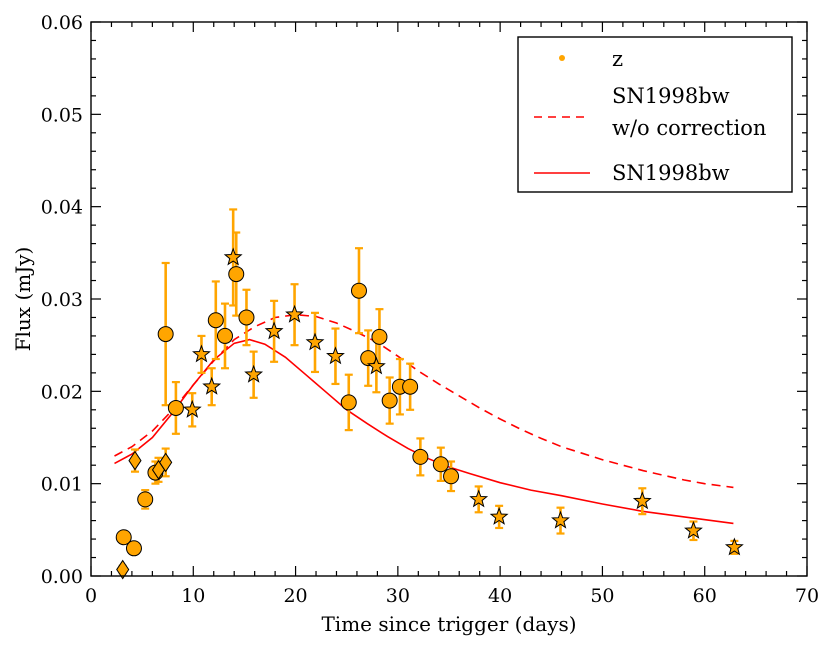 The width and height of the screenshot is (831, 648). What do you see at coordinates (602, 596) in the screenshot?
I see `x-tick-label: 50` at bounding box center [602, 596].